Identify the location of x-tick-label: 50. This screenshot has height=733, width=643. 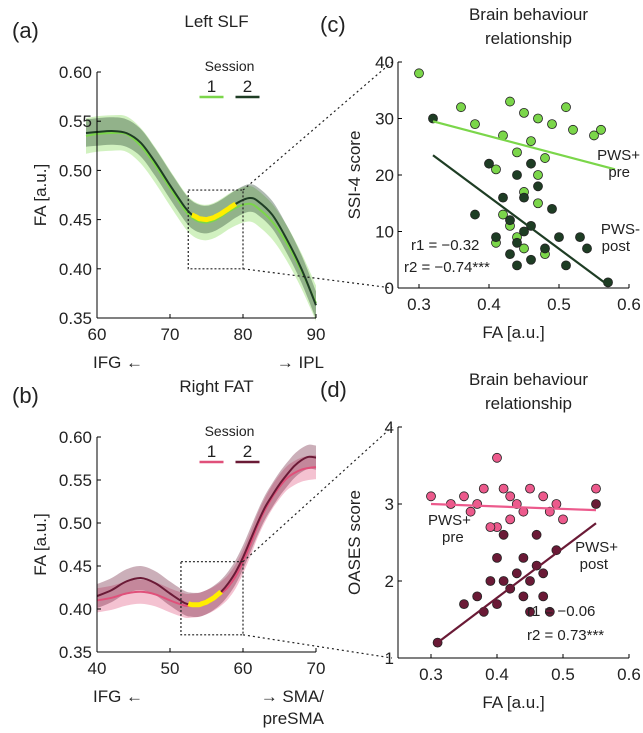
(170, 668).